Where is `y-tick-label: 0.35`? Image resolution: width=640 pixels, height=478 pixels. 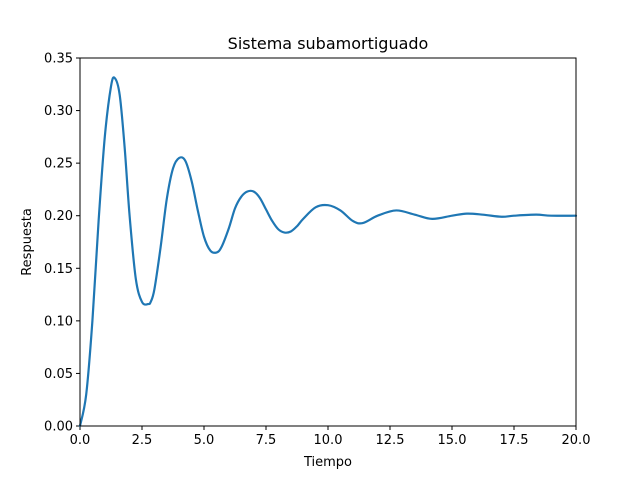
y-tick-label: 0.35 is located at coordinates (58, 59).